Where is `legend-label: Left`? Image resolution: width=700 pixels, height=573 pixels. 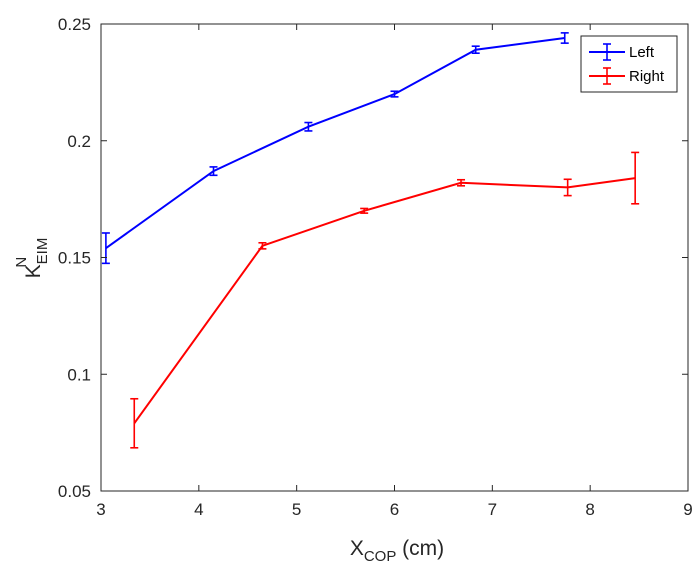 legend-label: Left is located at coordinates (642, 52).